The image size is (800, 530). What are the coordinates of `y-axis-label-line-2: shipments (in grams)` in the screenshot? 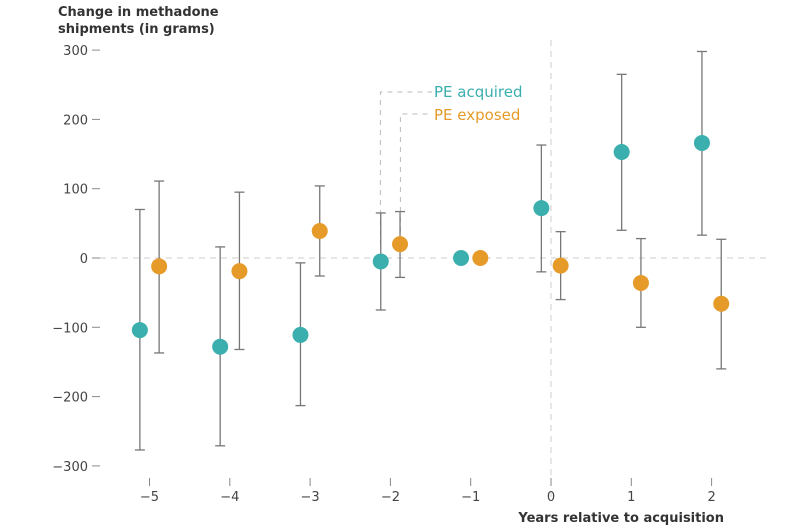 It's located at (136, 29).